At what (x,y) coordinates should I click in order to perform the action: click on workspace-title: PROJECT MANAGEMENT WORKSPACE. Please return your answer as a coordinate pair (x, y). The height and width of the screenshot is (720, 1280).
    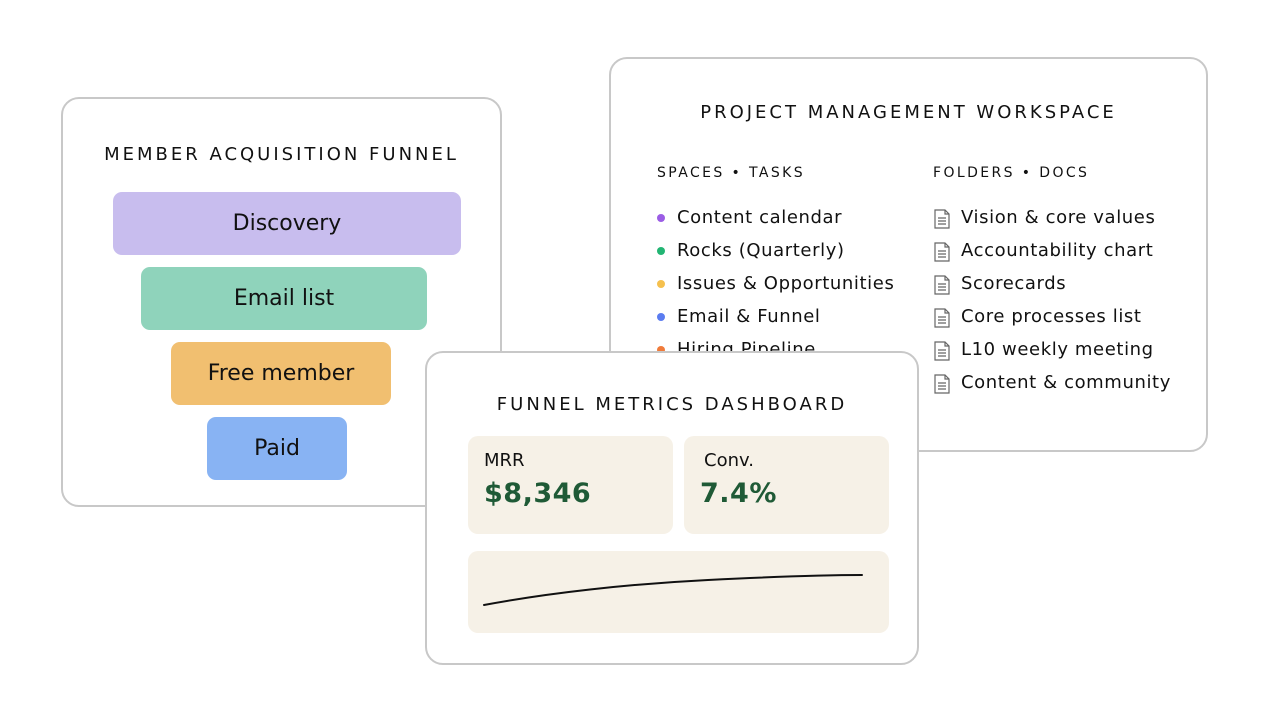
    Looking at the image, I should click on (908, 112).